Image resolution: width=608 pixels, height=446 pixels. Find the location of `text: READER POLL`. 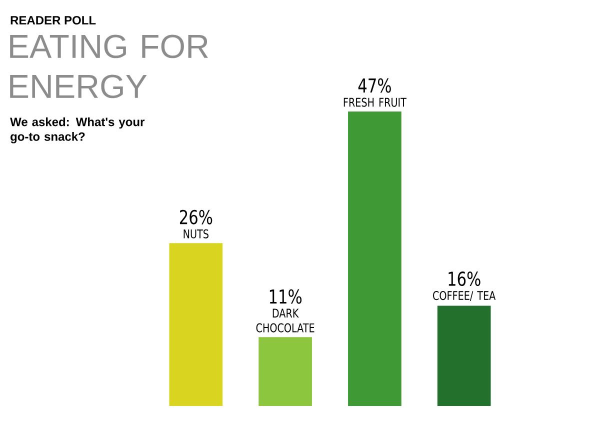

text: READER POLL is located at coordinates (53, 20).